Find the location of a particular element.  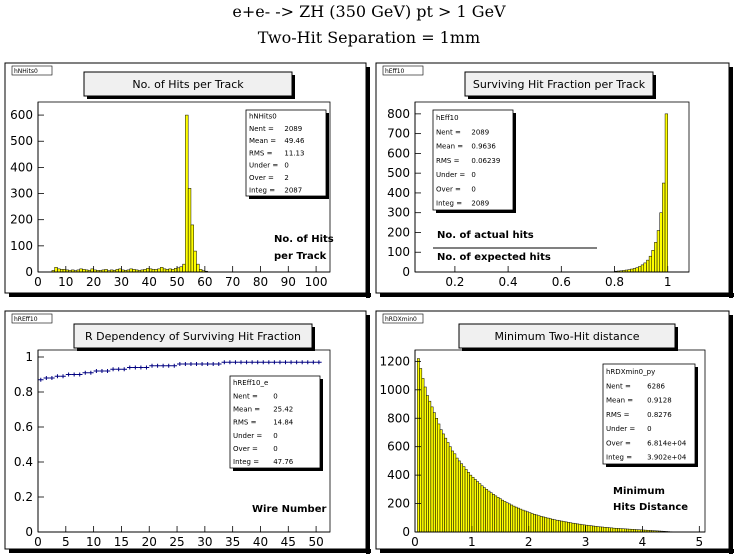

y-tick-label: 800 is located at coordinates (398, 418).